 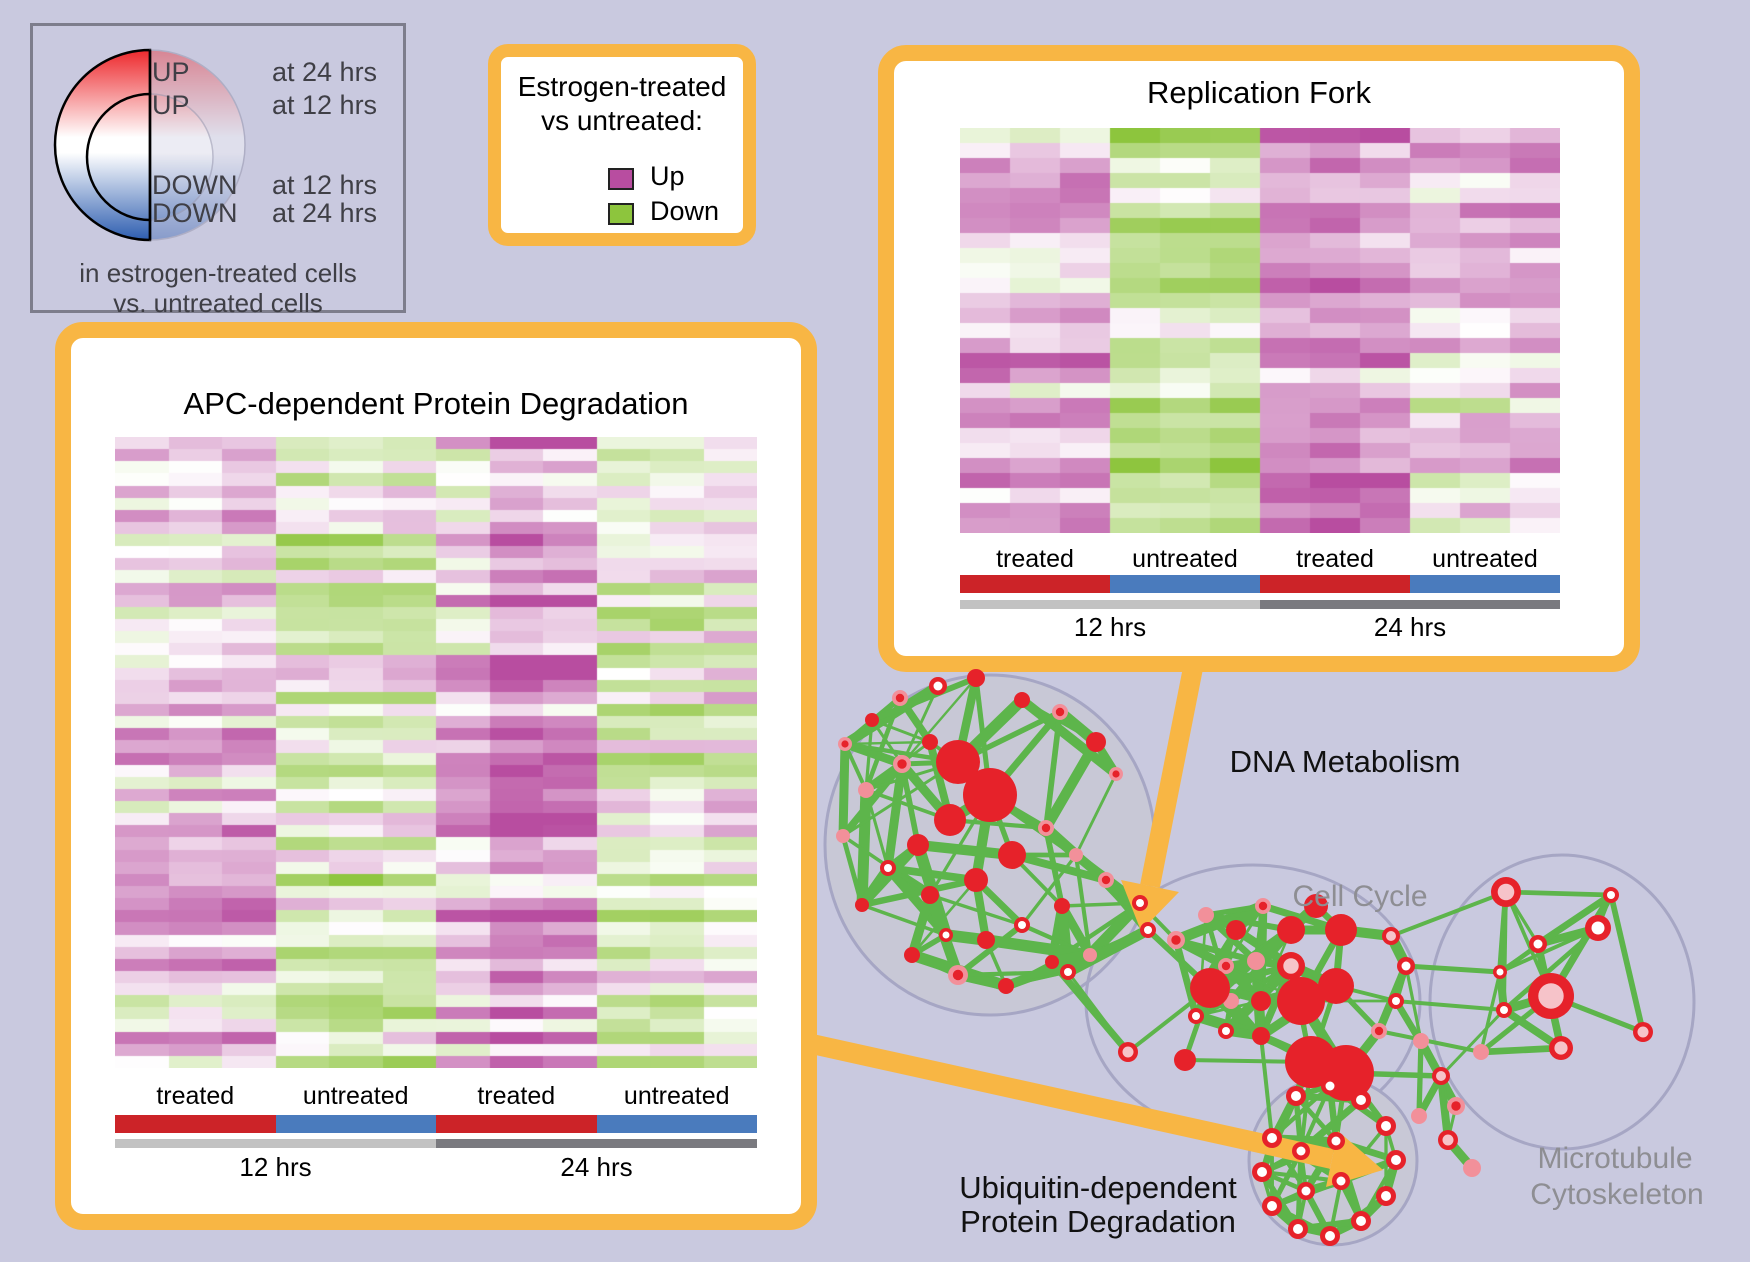 I want to click on down-12-time: at 12 hrs, so click(x=325, y=185).